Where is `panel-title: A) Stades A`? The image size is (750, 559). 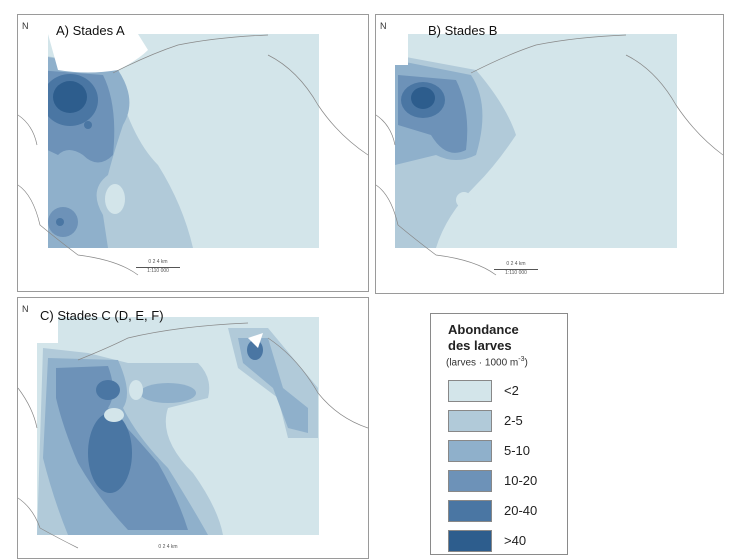 panel-title: A) Stades A is located at coordinates (90, 30).